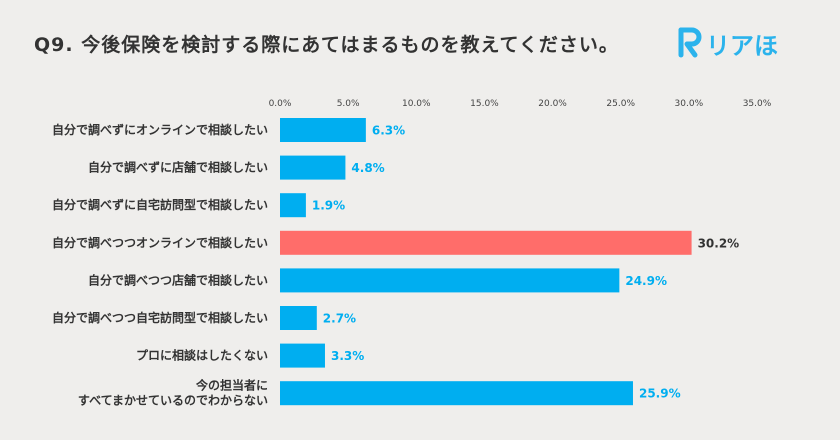 This screenshot has width=840, height=440. What do you see at coordinates (484, 104) in the screenshot?
I see `x-tick-label: 15.0%` at bounding box center [484, 104].